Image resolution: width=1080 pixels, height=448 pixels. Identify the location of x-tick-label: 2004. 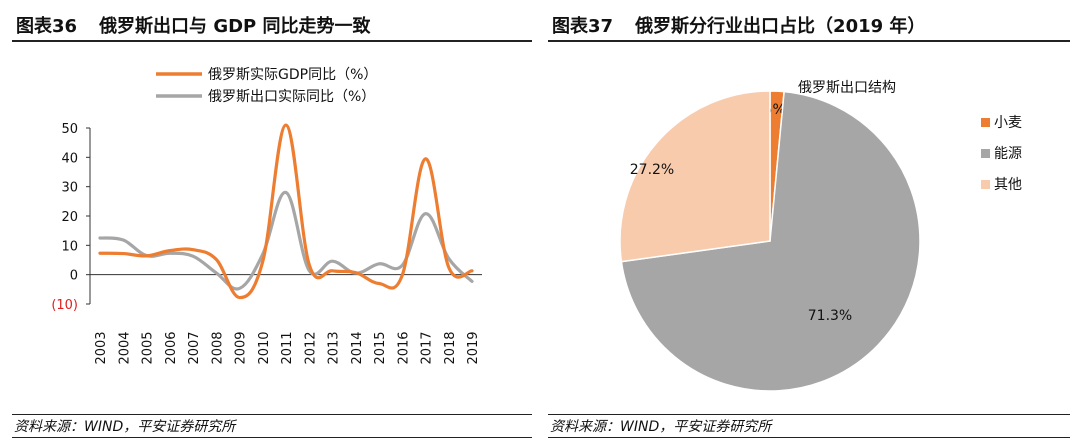
(124, 347).